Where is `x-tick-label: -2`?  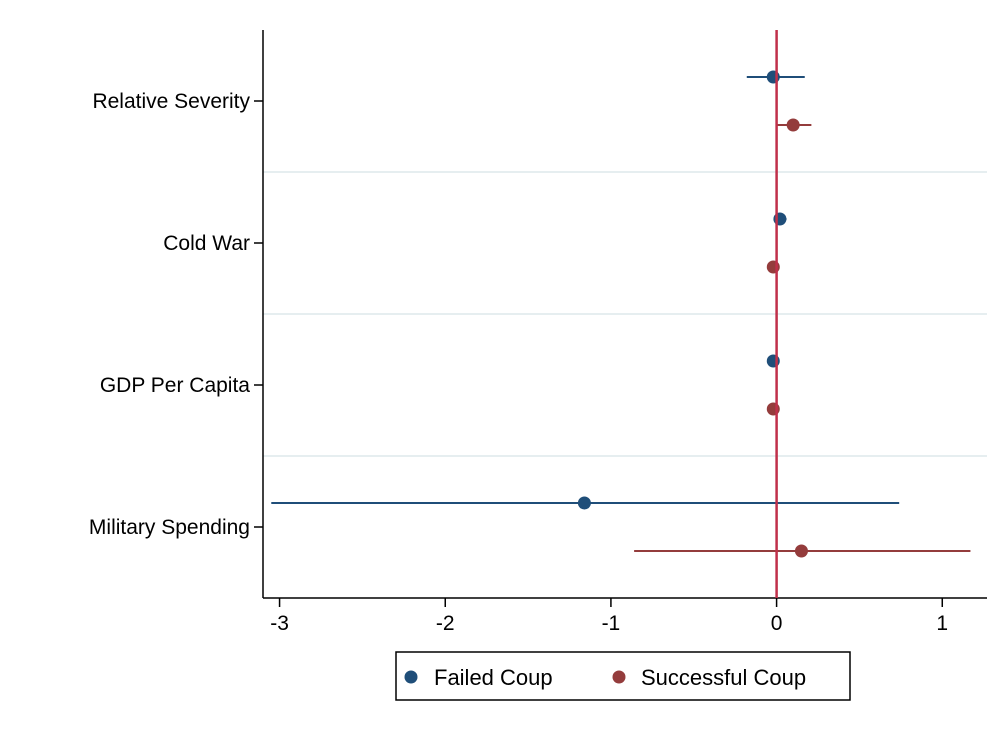
x-tick-label: -2 is located at coordinates (445, 623).